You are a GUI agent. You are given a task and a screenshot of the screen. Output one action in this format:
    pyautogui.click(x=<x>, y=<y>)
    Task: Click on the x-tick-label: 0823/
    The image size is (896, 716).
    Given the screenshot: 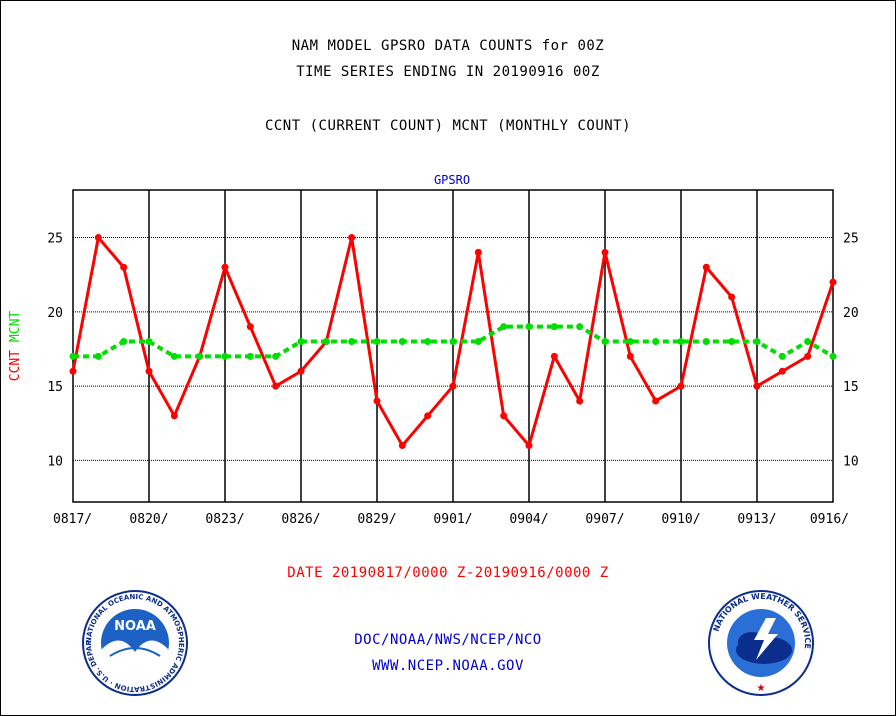 What is the action you would take?
    pyautogui.click(x=224, y=519)
    